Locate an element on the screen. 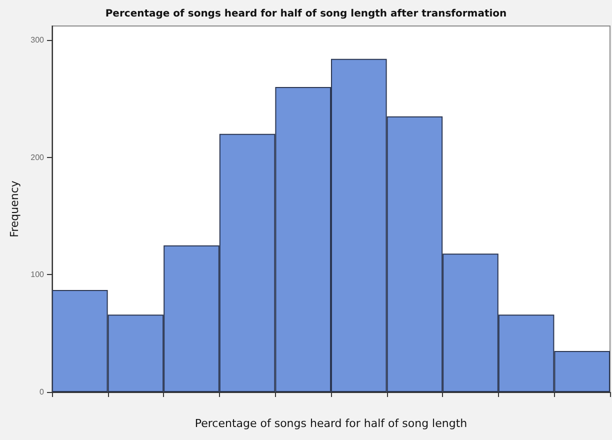 This screenshot has height=440, width=612. y-tick-label: 300 is located at coordinates (37, 40).